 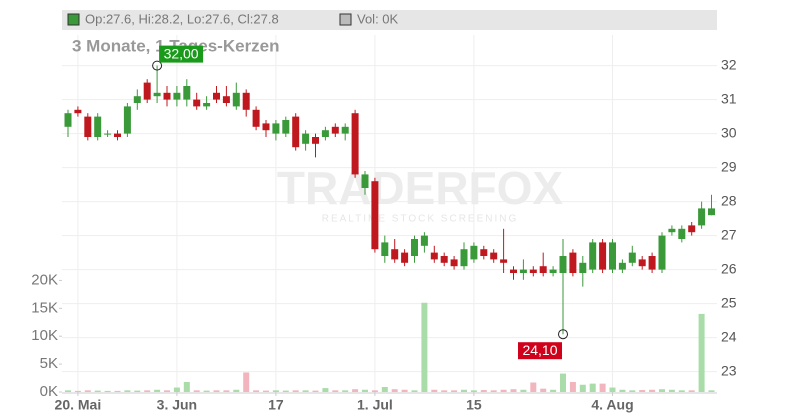 What do you see at coordinates (729, 234) in the screenshot?
I see `y-tick-label: 27` at bounding box center [729, 234].